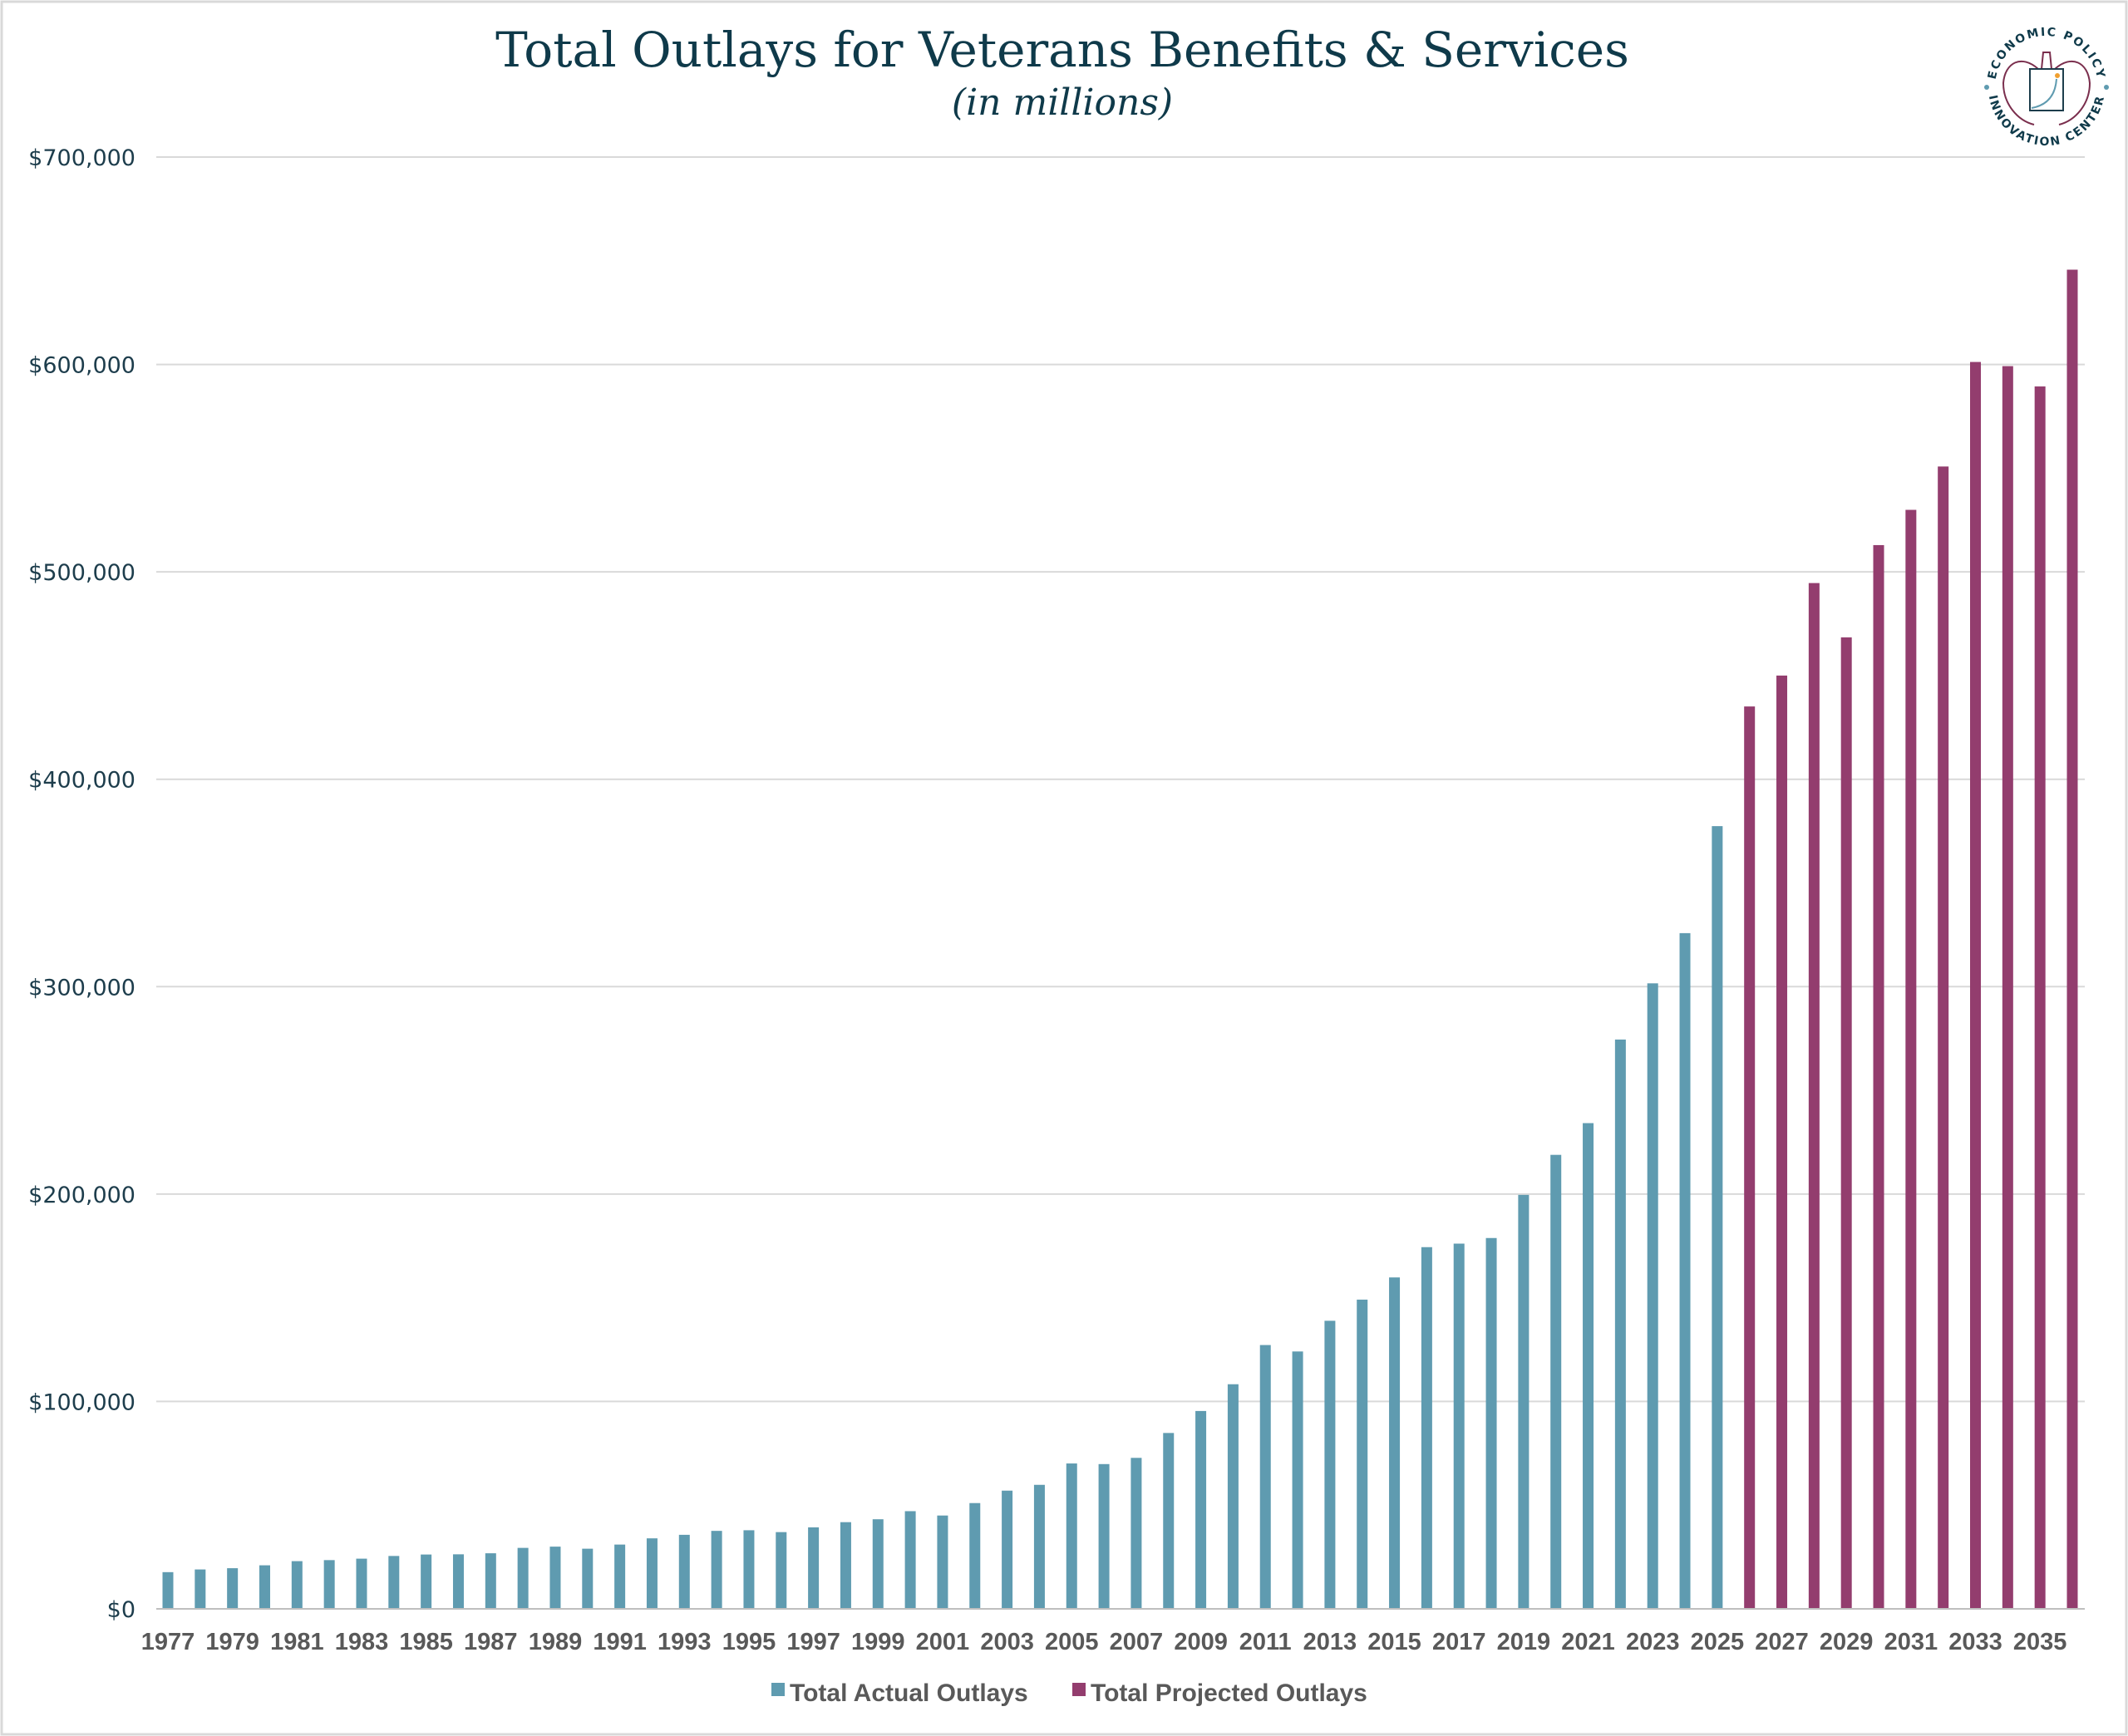 This screenshot has height=1736, width=2128. What do you see at coordinates (329, 1584) in the screenshot?
I see `bar-1982` at bounding box center [329, 1584].